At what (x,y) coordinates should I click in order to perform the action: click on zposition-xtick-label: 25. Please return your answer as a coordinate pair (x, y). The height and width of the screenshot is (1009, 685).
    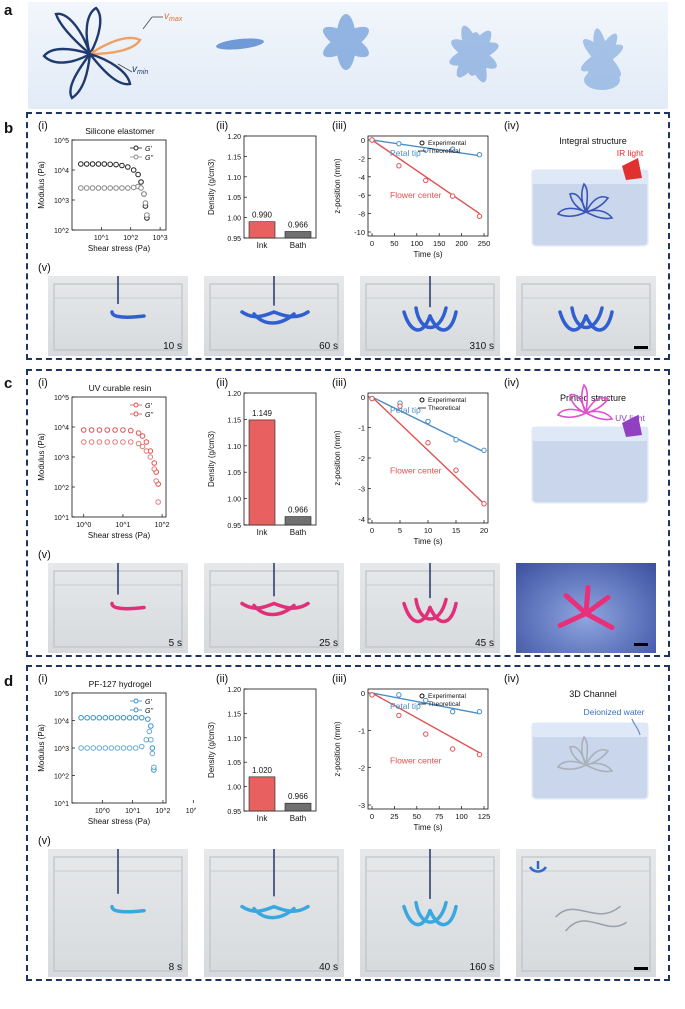
    Looking at the image, I should click on (394, 816).